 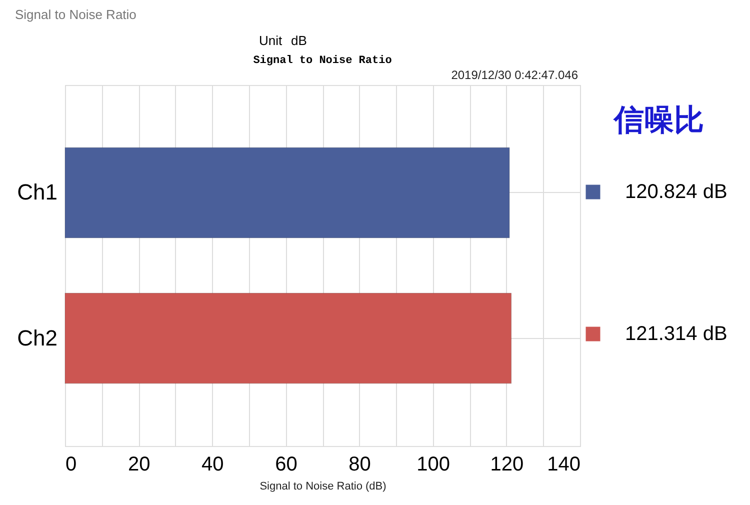 What do you see at coordinates (213, 465) in the screenshot?
I see `x-tick-label: 40` at bounding box center [213, 465].